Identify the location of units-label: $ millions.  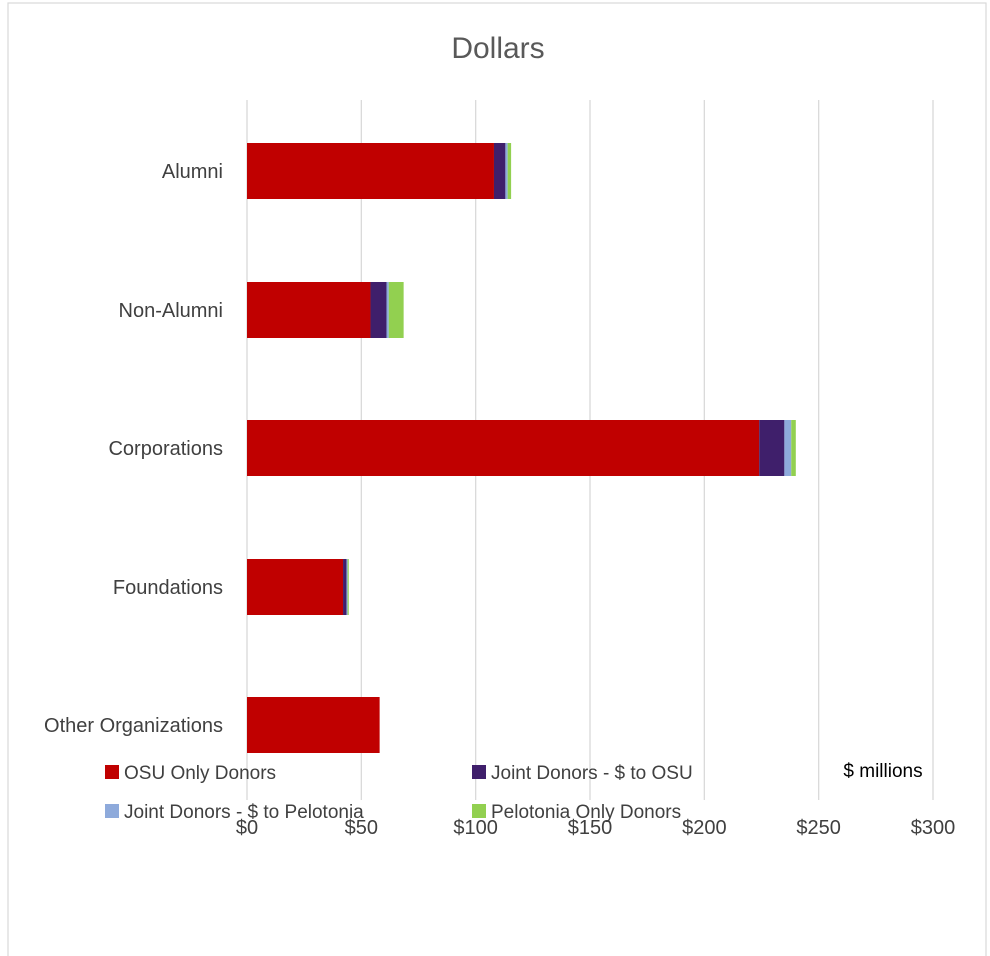
(882, 771).